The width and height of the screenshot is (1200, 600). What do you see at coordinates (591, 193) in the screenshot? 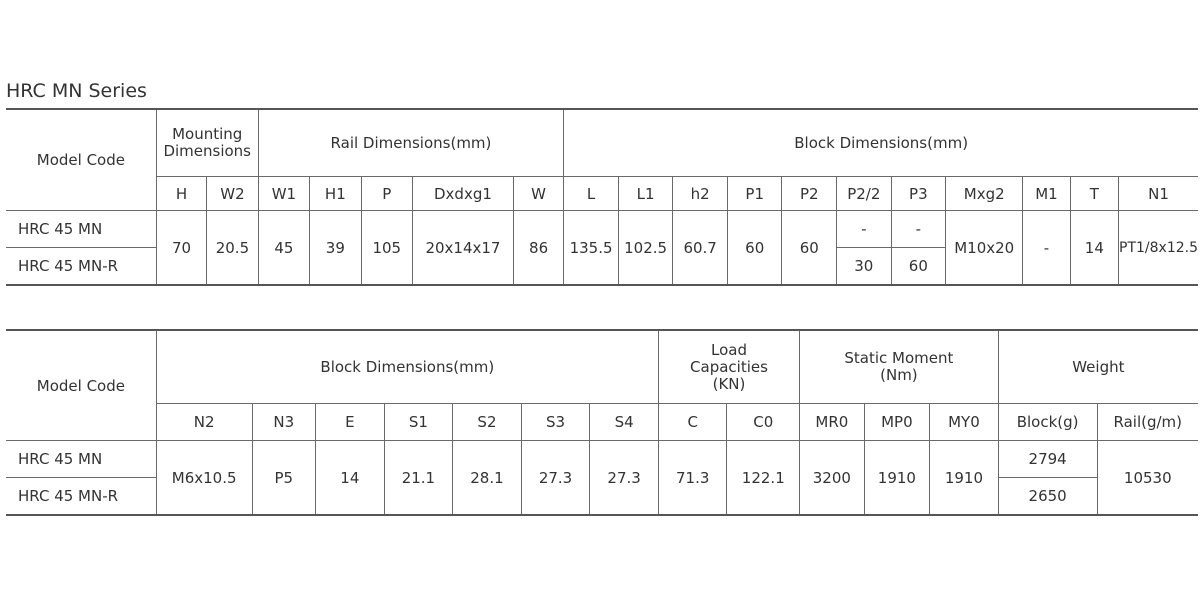
I see `col-header: L` at bounding box center [591, 193].